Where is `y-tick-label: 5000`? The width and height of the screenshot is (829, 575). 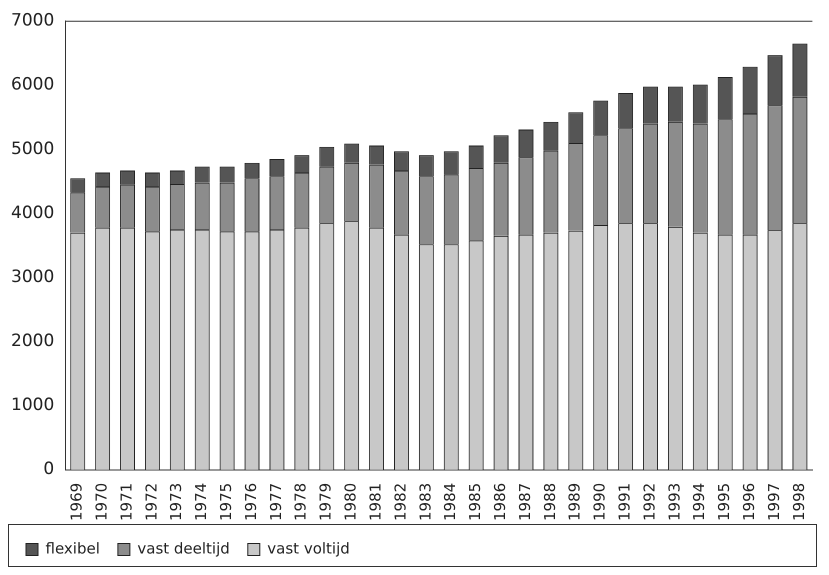 y-tick-label: 5000 is located at coordinates (32, 148).